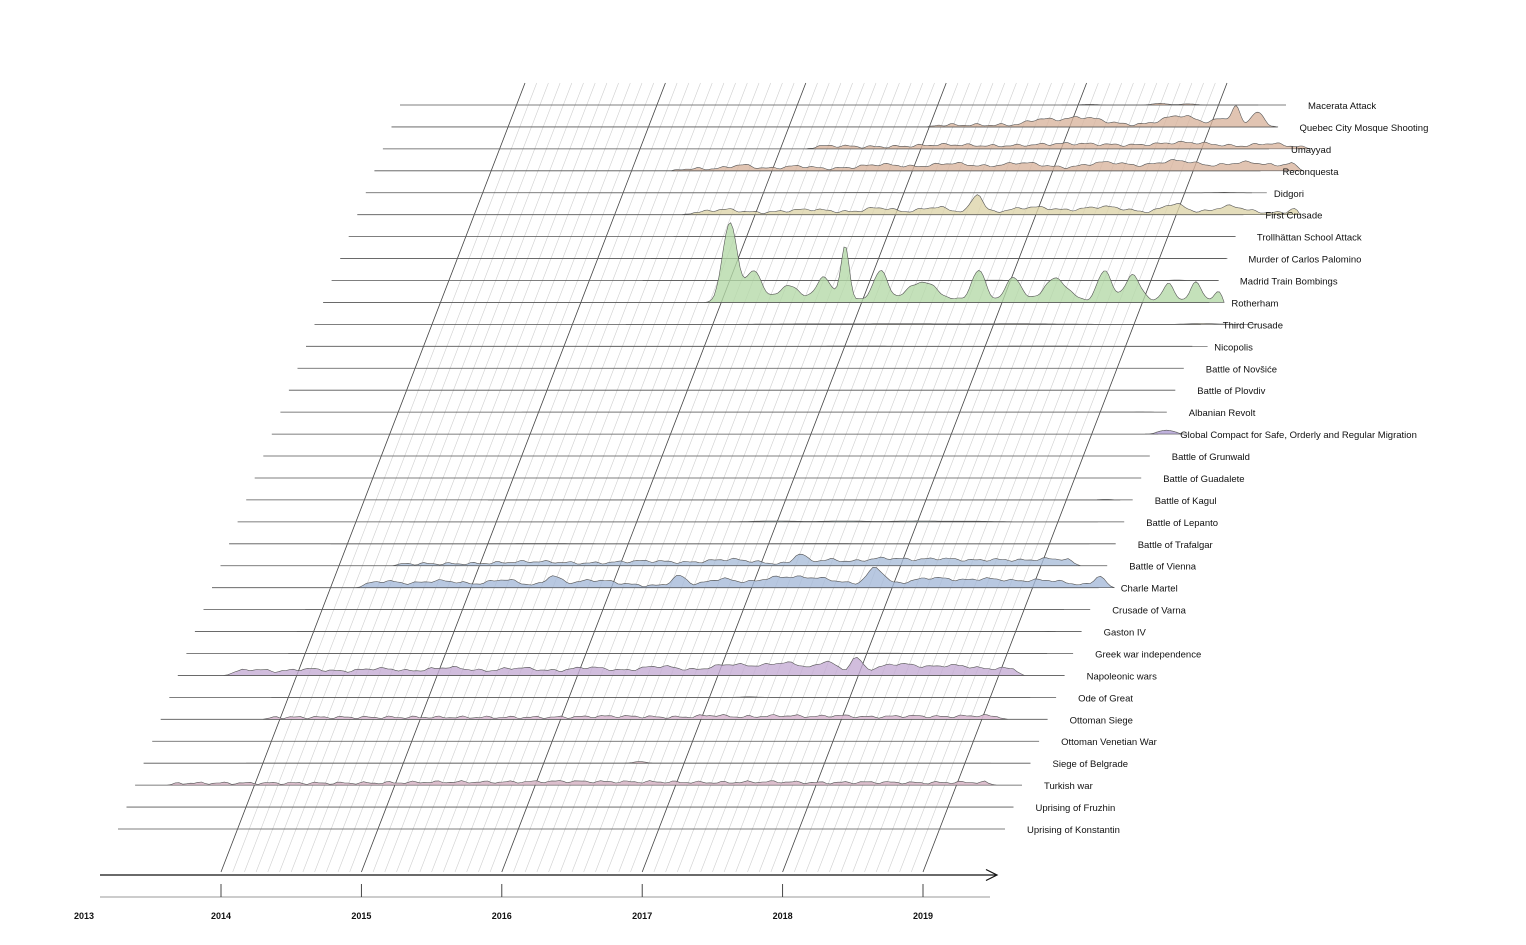 Image resolution: width=1526 pixels, height=945 pixels. Describe the element at coordinates (1149, 611) in the screenshot. I see `row-label: Crusade of Varna` at that location.